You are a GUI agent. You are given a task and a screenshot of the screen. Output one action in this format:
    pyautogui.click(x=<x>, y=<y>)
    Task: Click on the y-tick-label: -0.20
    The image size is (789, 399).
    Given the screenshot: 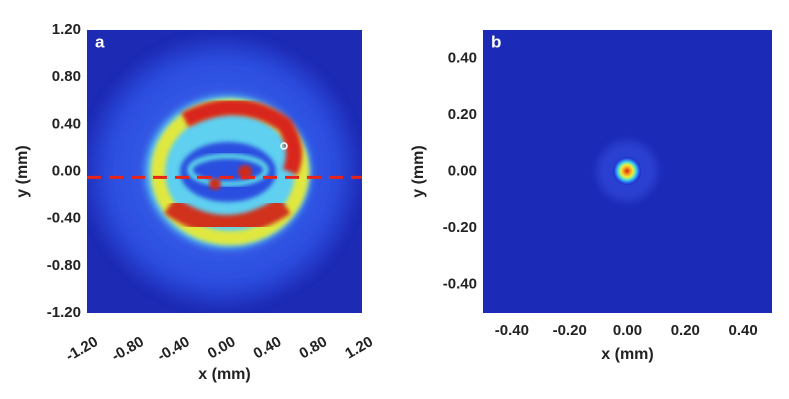 What is the action you would take?
    pyautogui.click(x=460, y=227)
    